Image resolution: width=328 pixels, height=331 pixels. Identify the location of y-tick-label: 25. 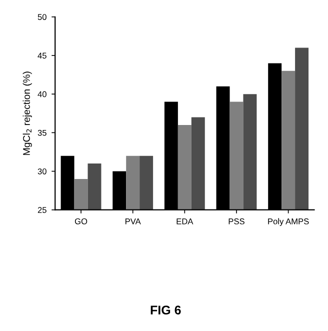
(42, 210).